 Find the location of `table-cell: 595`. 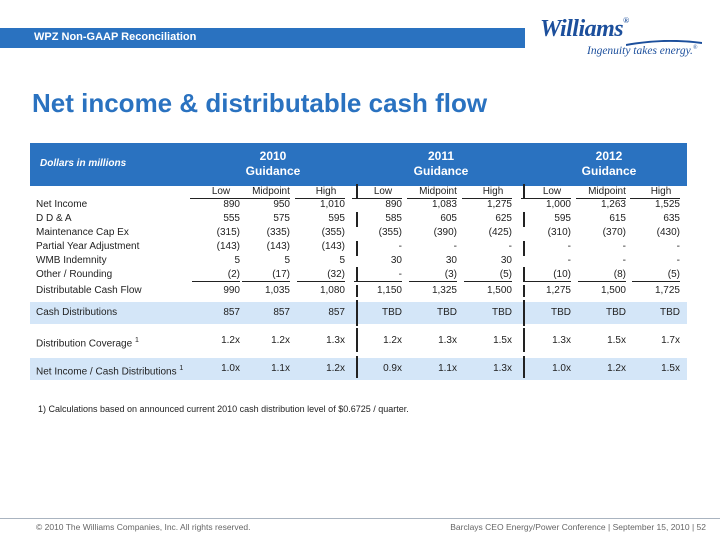

table-cell: 595 is located at coordinates (562, 218).